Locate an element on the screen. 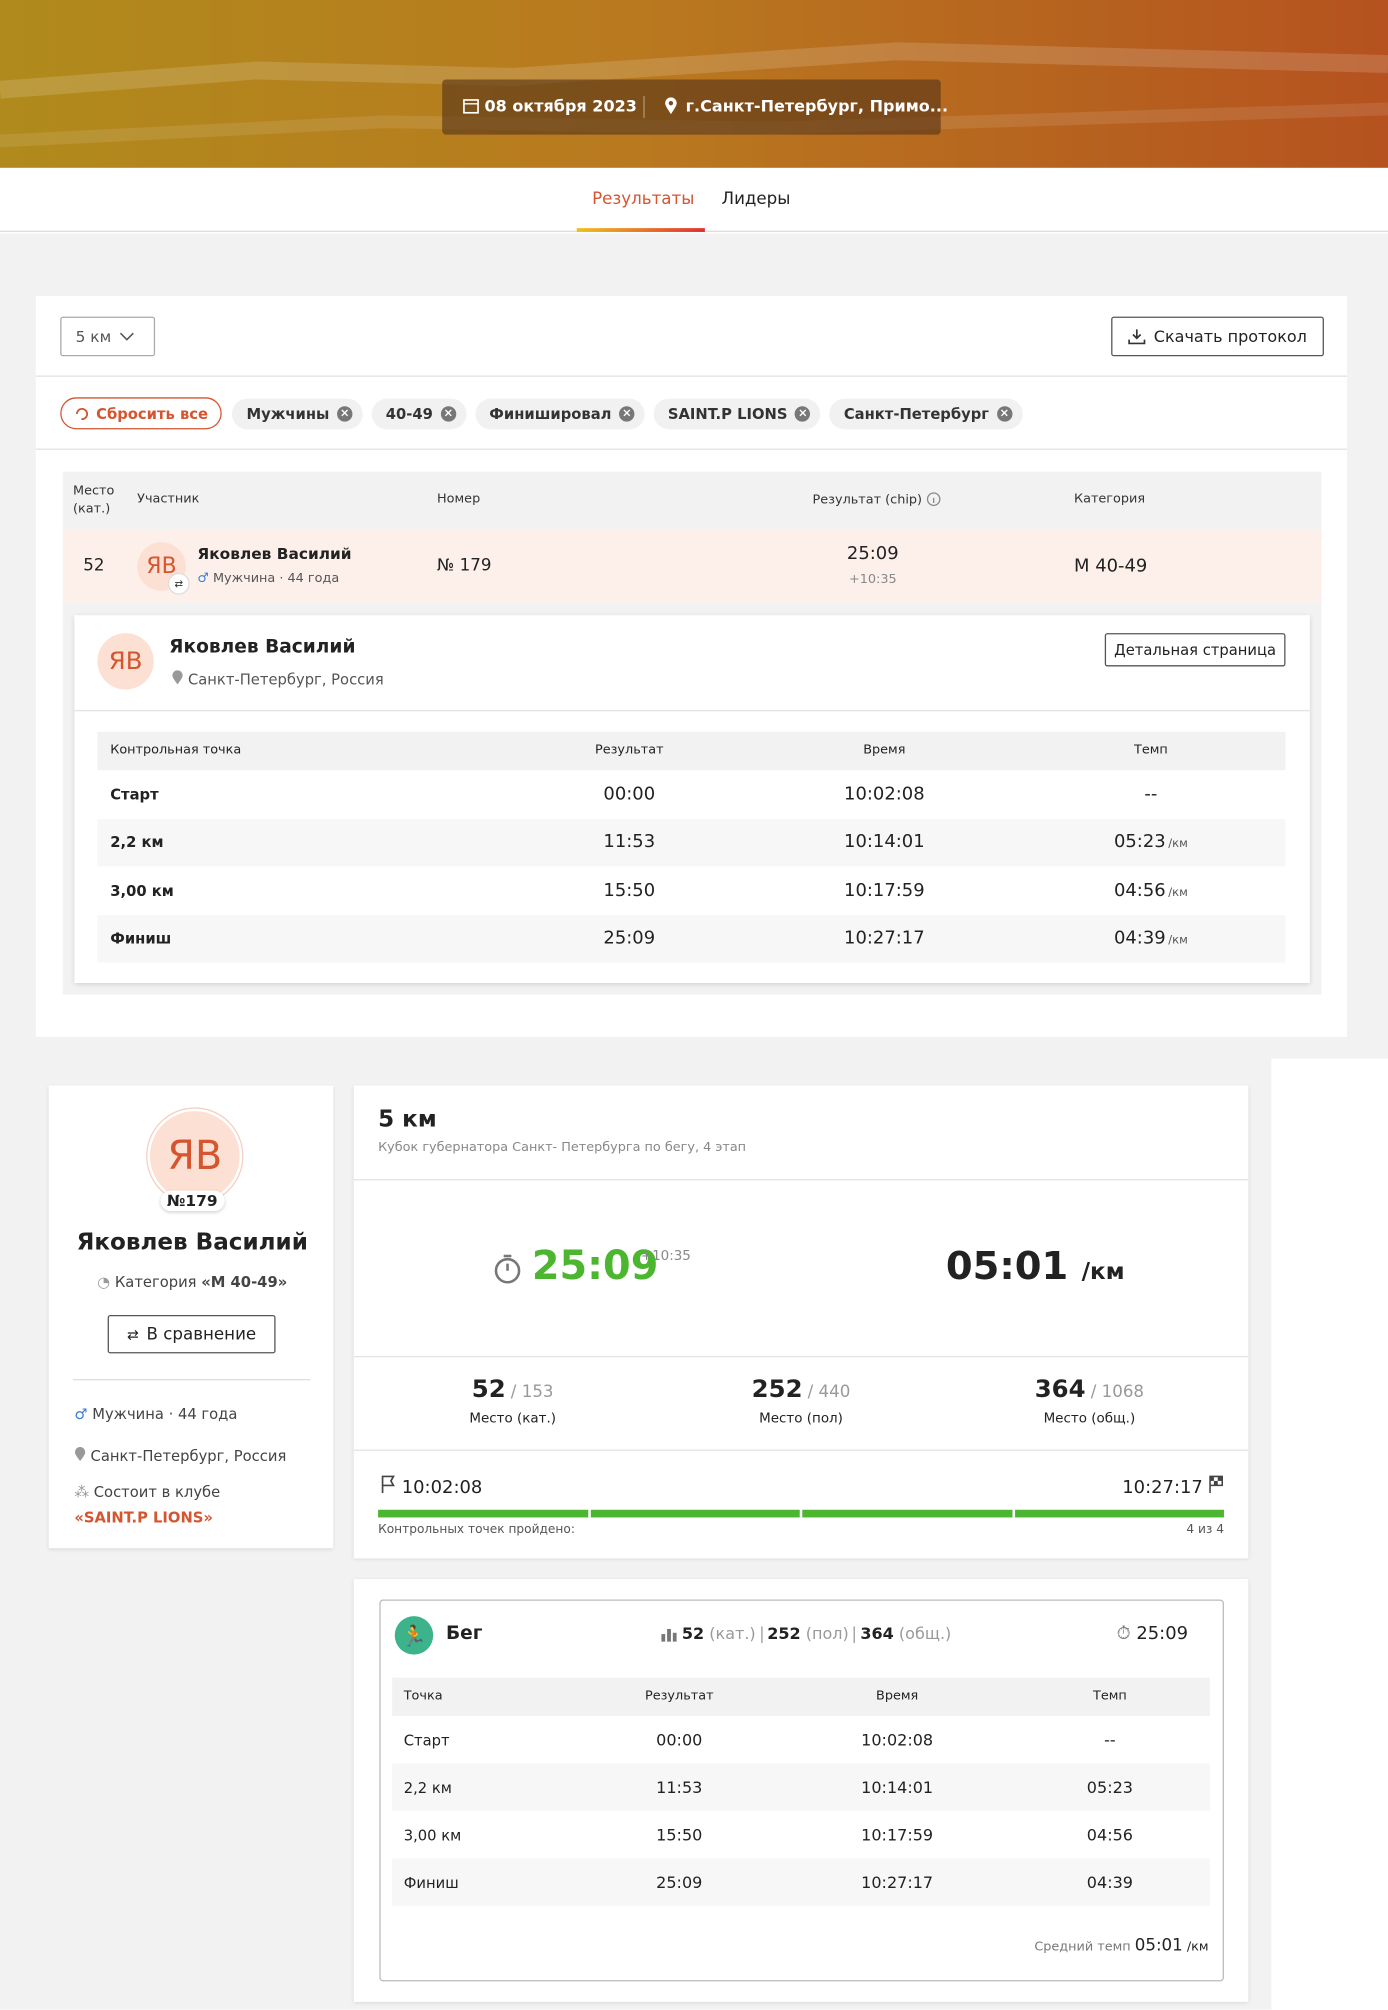 Image resolution: width=1388 pixels, height=2010 pixels. table-cell: 00:00 is located at coordinates (629, 794).